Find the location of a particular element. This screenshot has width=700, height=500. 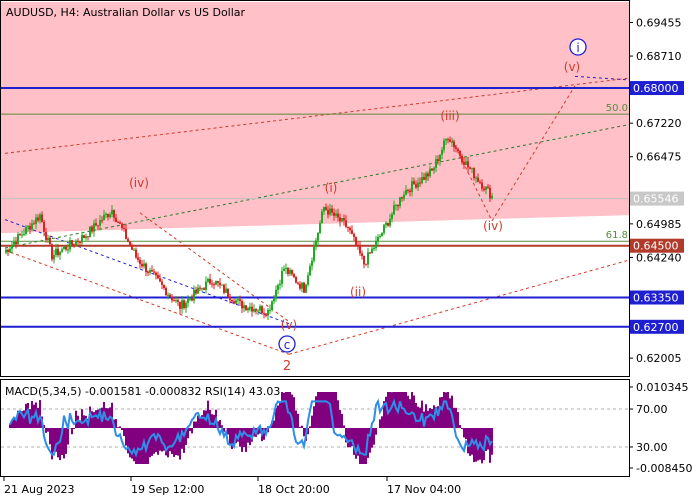

wave-label: i is located at coordinates (577, 48).